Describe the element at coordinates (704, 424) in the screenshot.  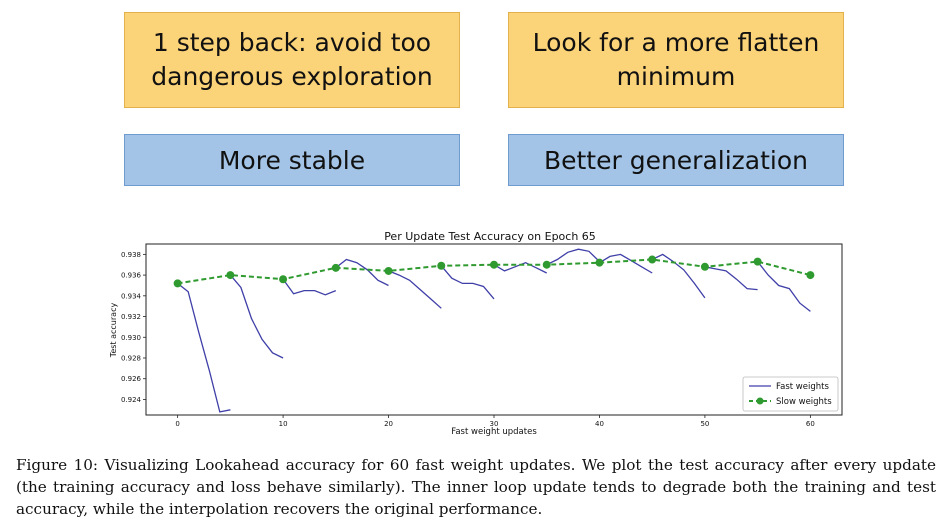
I see `x-tick-label: 50` at that location.